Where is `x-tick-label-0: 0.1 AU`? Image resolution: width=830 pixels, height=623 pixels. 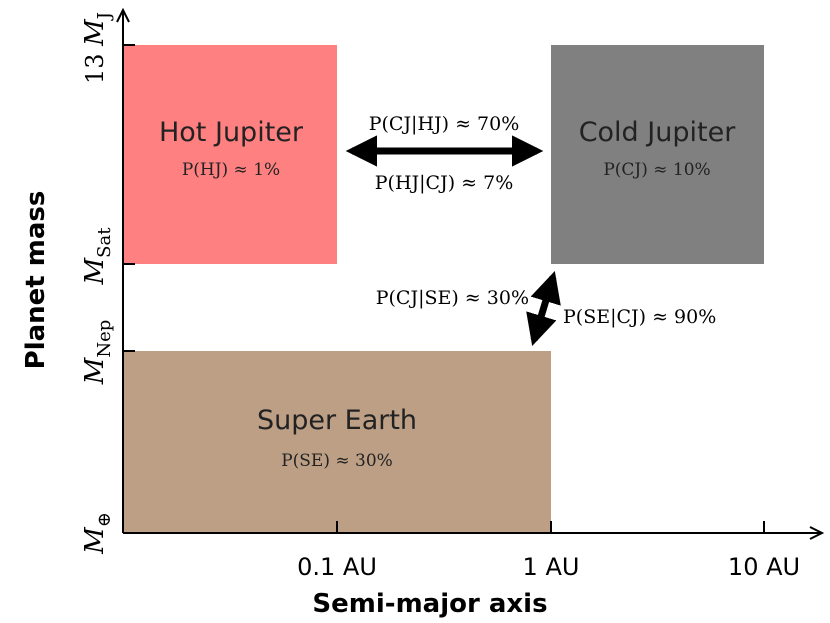 x-tick-label-0: 0.1 AU is located at coordinates (337, 567).